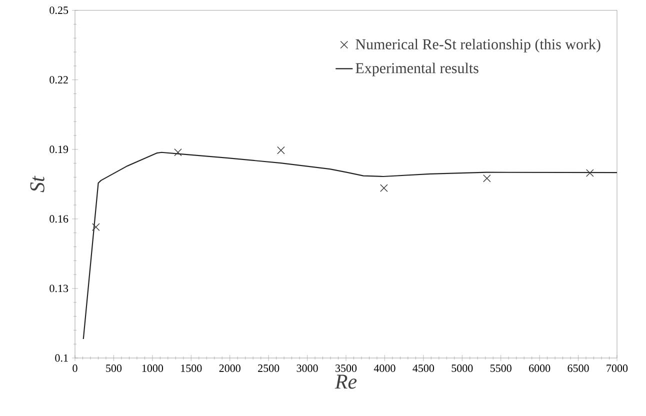 The image size is (646, 416). I want to click on x-tick-label: 3500, so click(346, 368).